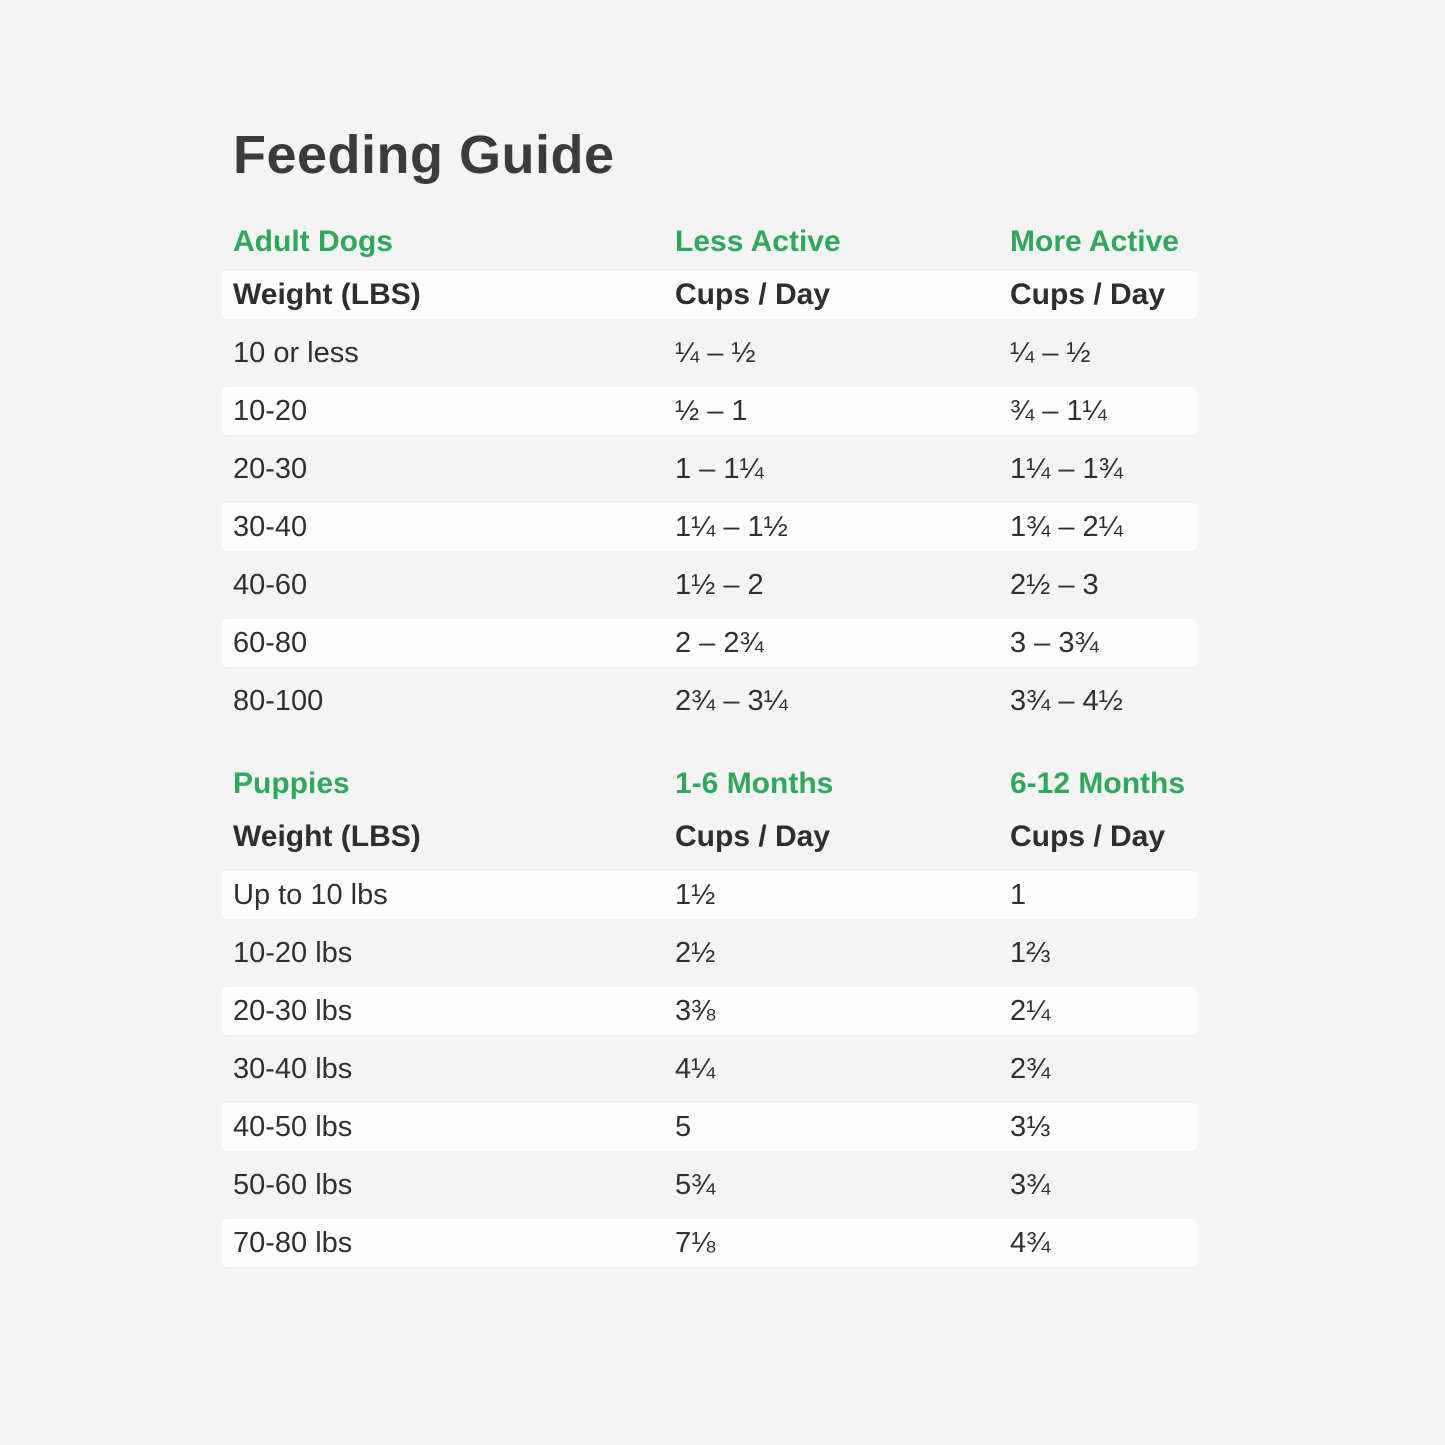  I want to click on adult-column-header-row: Weight (LBS) Cups / Day Cups / Day, so click(709, 295).